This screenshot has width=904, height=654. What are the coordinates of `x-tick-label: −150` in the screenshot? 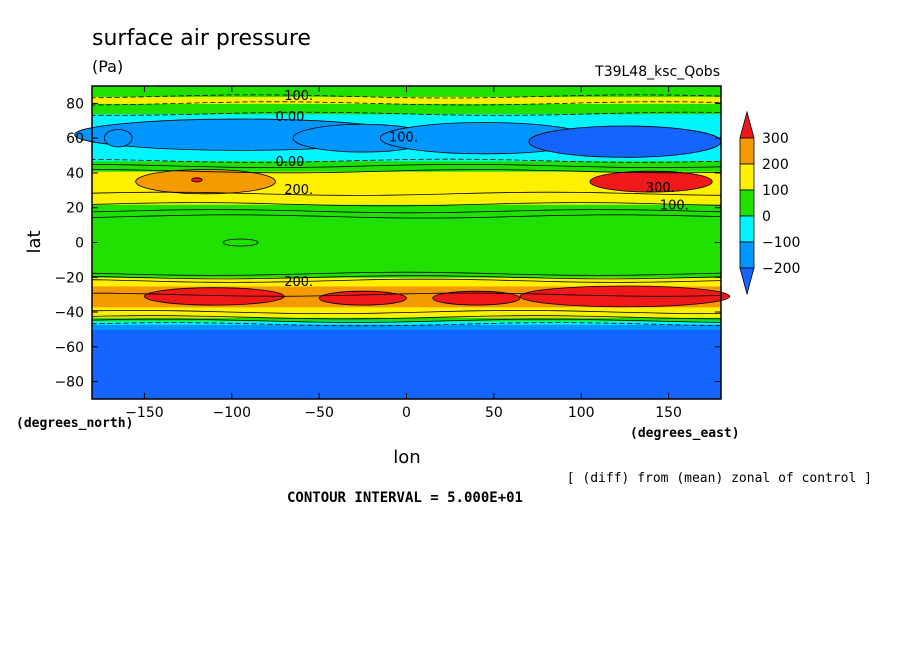 It's located at (144, 413).